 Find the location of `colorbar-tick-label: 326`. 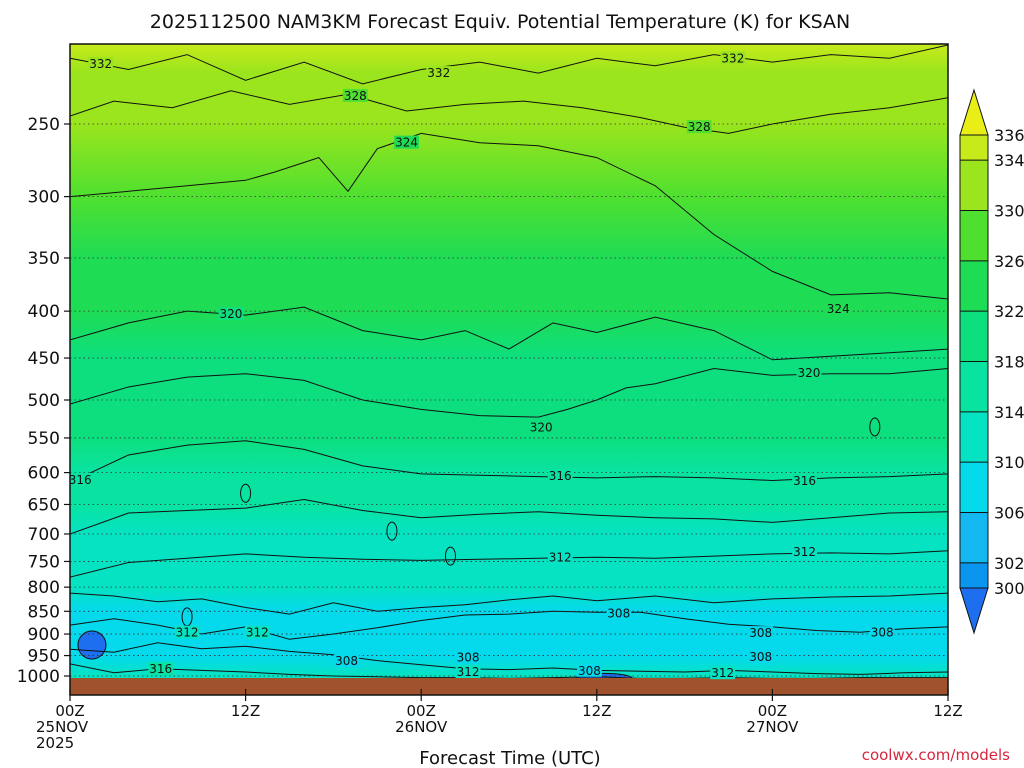

colorbar-tick-label: 326 is located at coordinates (1009, 261).